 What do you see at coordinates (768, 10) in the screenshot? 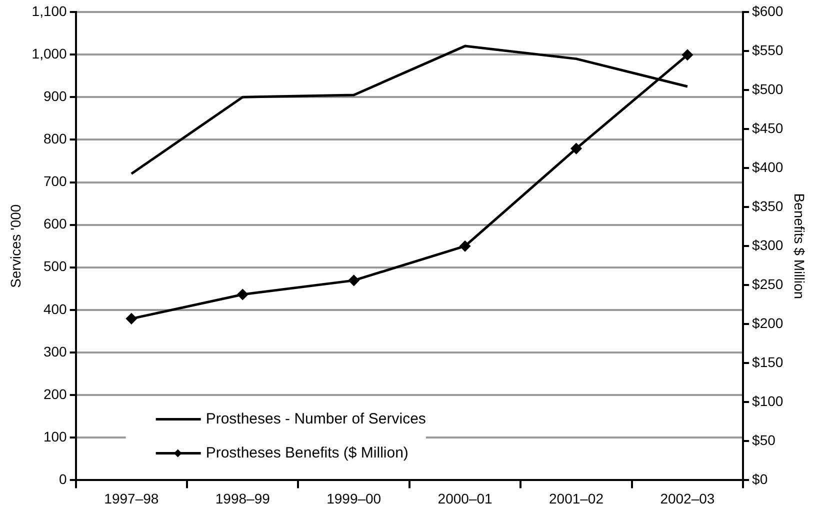
I see `y2-tick-label: $600` at bounding box center [768, 10].